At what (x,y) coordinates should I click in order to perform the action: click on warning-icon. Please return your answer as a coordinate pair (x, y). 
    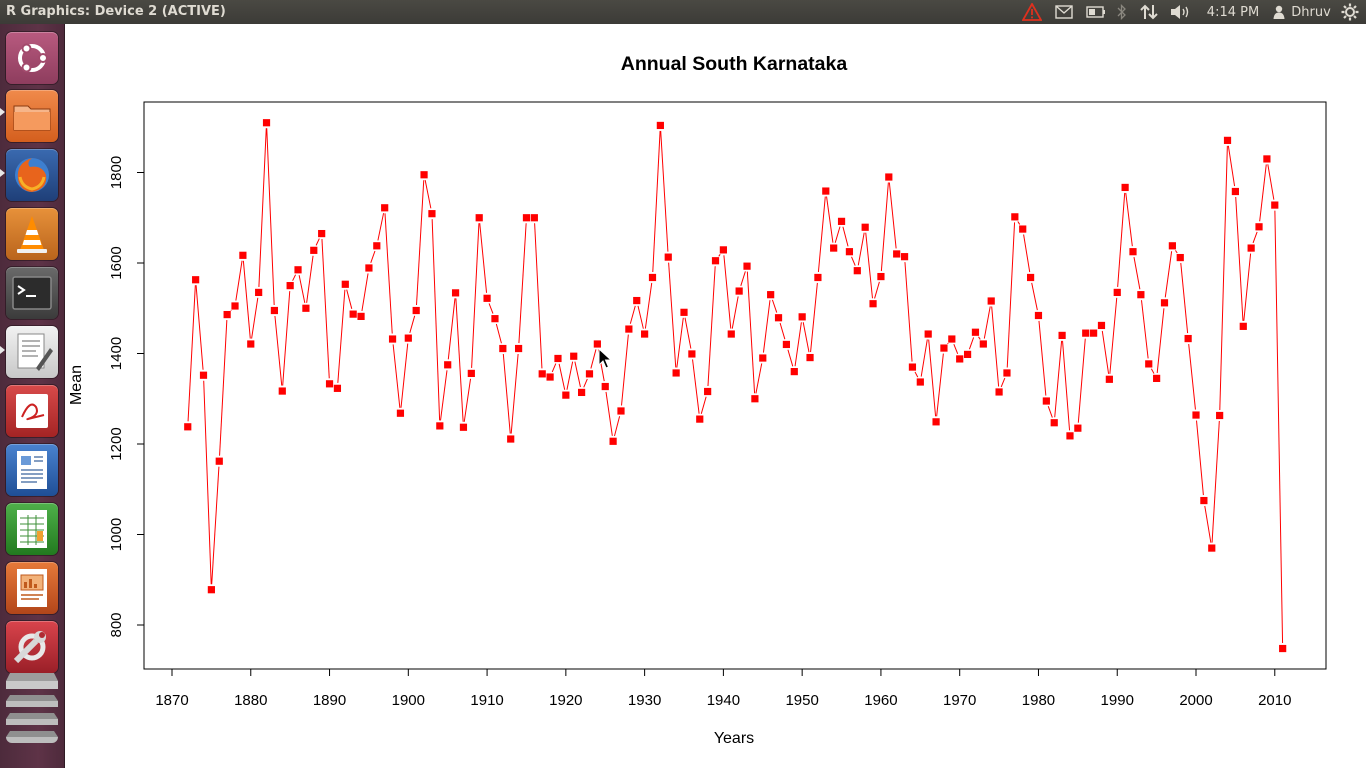
    Looking at the image, I should click on (1032, 12).